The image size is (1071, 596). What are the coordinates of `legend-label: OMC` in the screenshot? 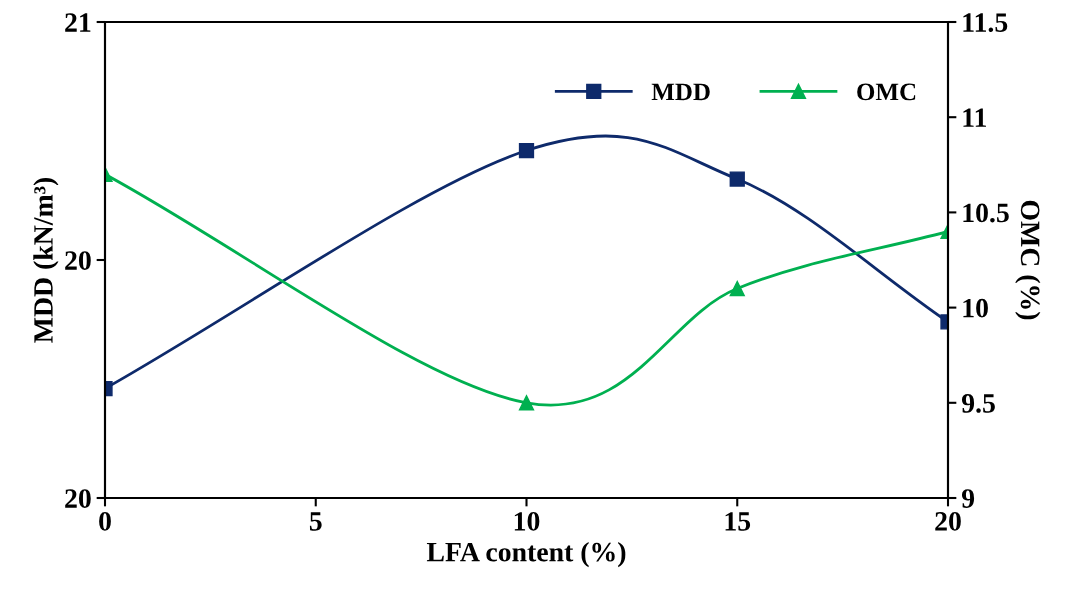 It's located at (886, 92).